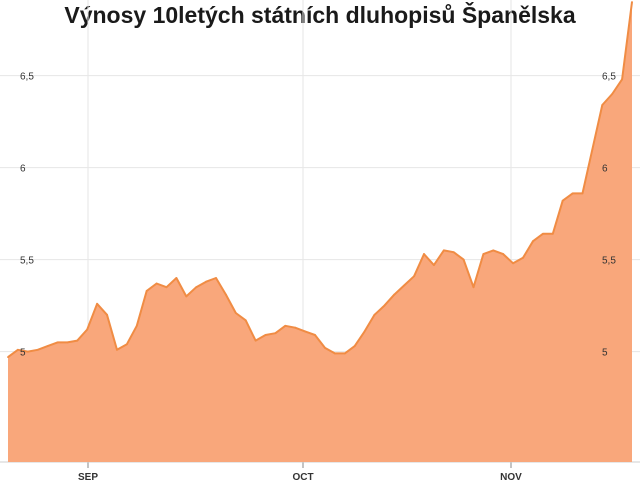  I want to click on y-tick-label-left: 5, so click(23, 353).